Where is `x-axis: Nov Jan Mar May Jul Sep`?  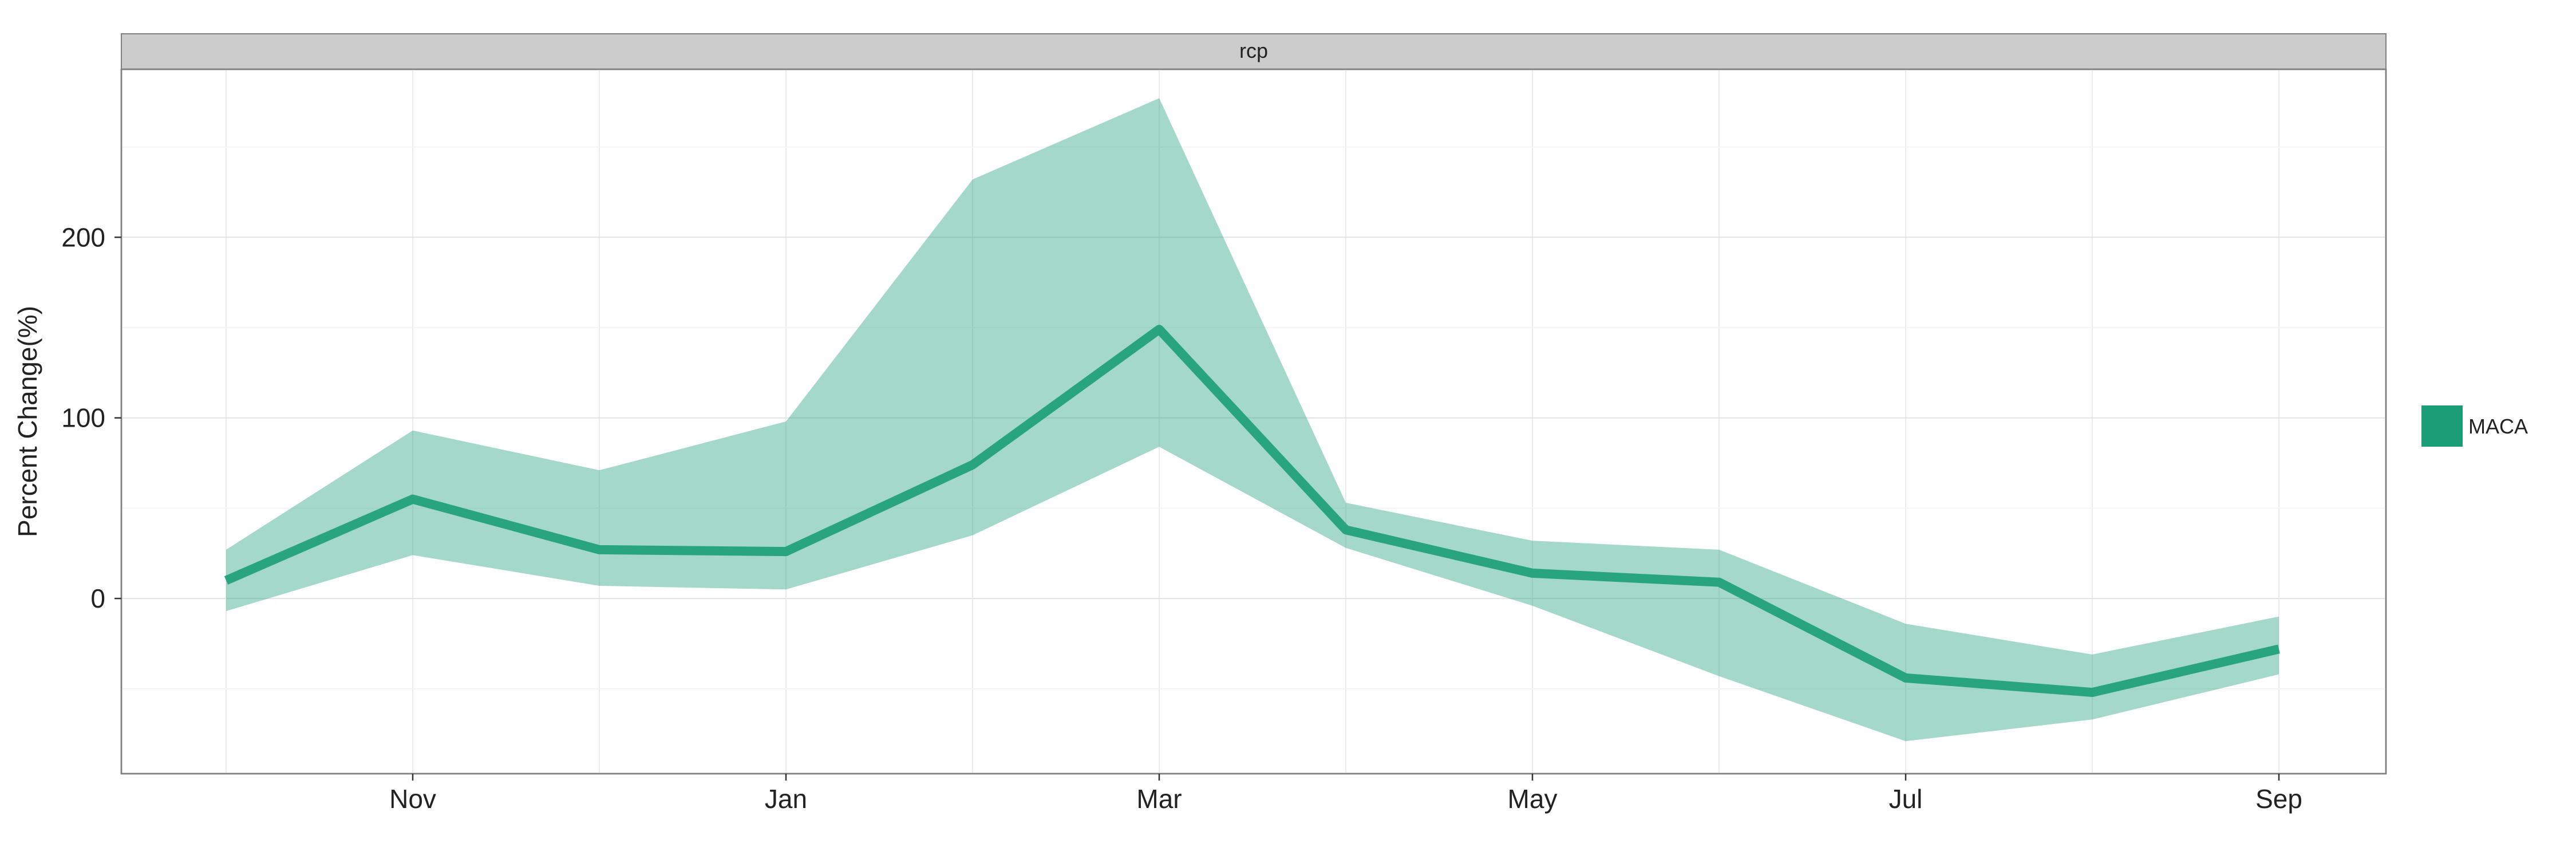 x-axis: Nov Jan Mar May Jul Sep is located at coordinates (1345, 794).